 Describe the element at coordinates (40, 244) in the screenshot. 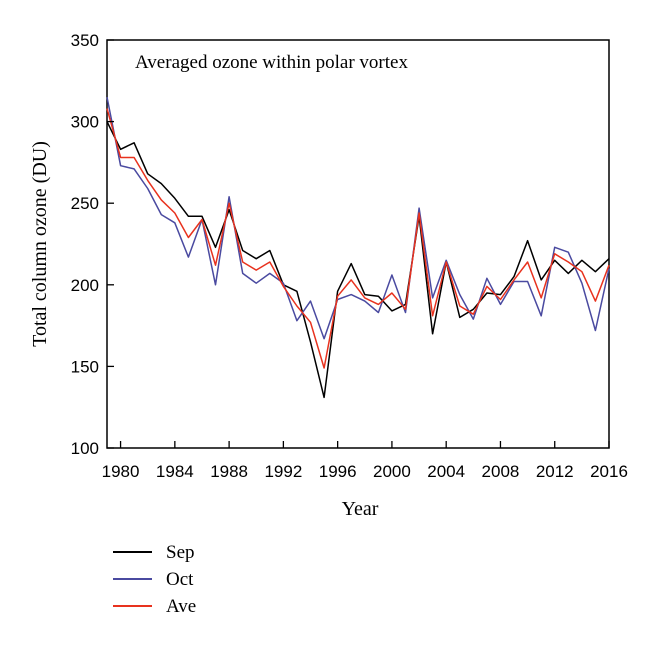

I see `y-axis-title: Total column ozone (DU)` at that location.